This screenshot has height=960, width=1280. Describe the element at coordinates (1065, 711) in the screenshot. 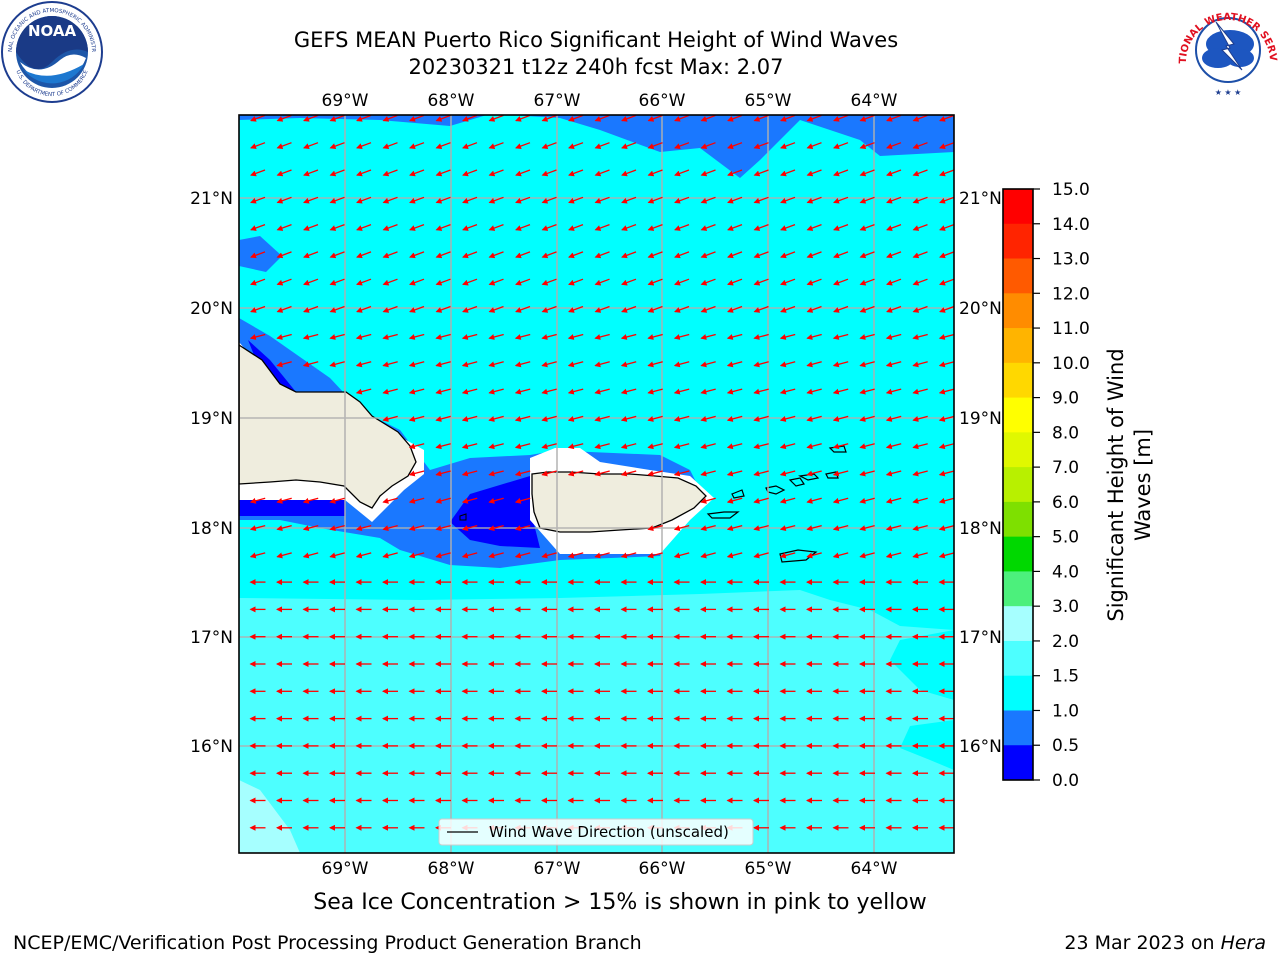

I see `colorbar-tick-label: 1.0` at that location.